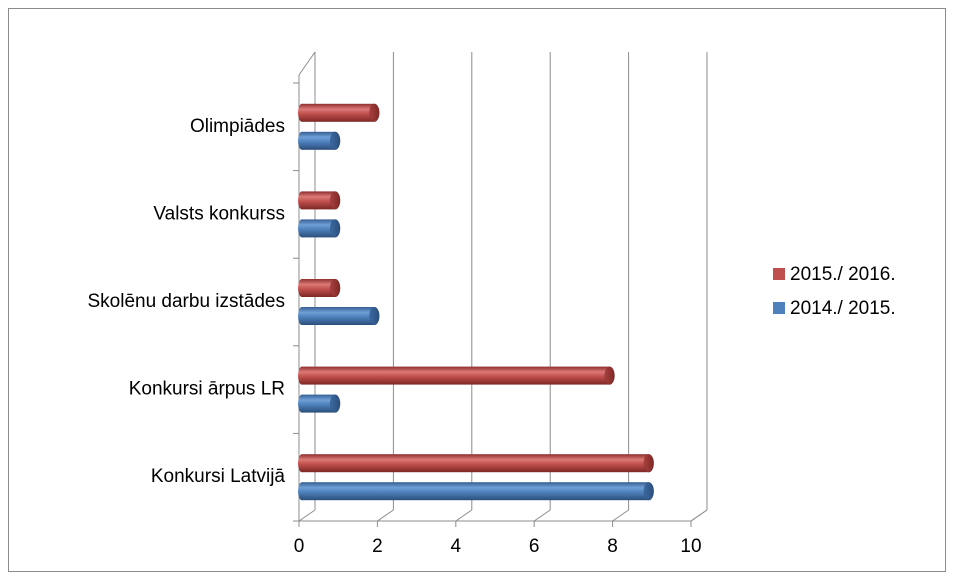  Describe the element at coordinates (219, 213) in the screenshot. I see `category-label: Valsts konkurss` at that location.